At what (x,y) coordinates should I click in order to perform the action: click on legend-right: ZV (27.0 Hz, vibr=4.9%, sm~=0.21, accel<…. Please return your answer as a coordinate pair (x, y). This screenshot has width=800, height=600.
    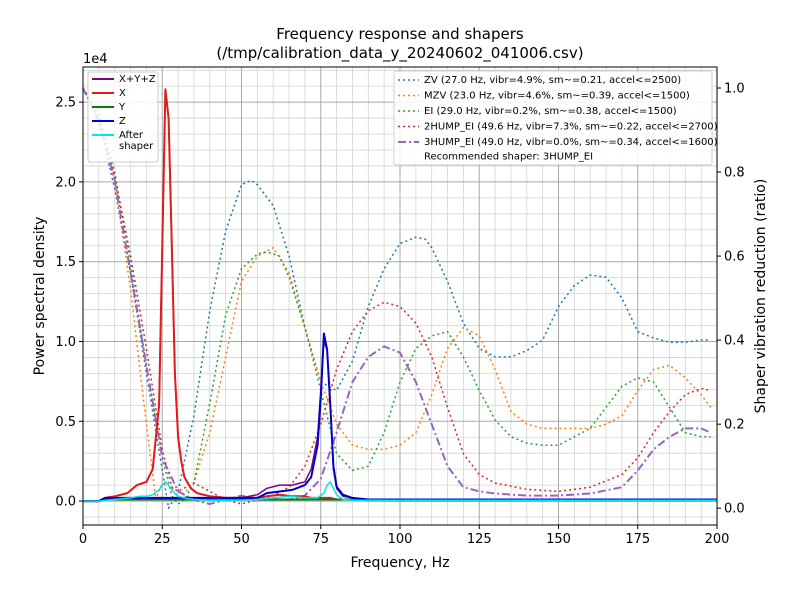
    Looking at the image, I should click on (555, 118).